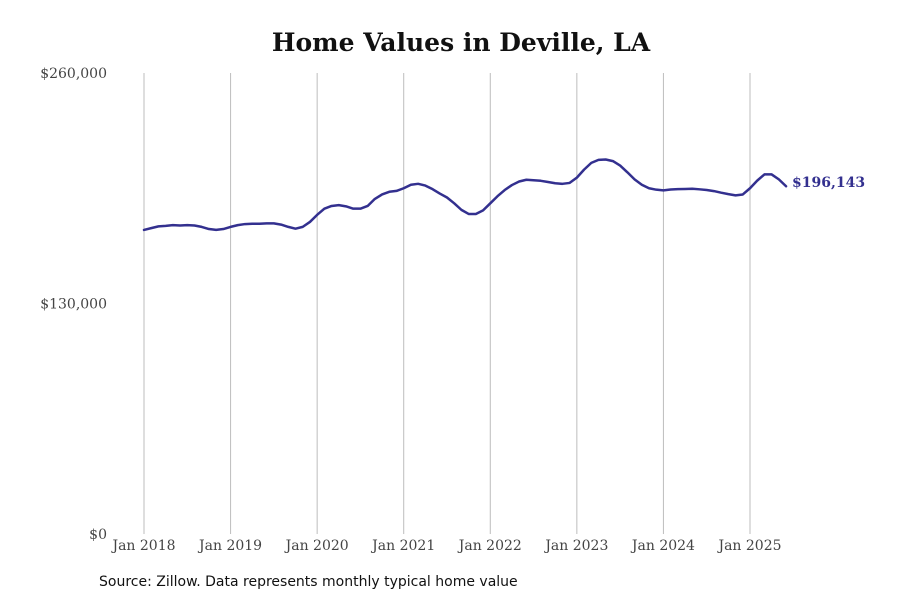  What do you see at coordinates (575, 546) in the screenshot?
I see `x-tick-label: Jan 2023` at bounding box center [575, 546].